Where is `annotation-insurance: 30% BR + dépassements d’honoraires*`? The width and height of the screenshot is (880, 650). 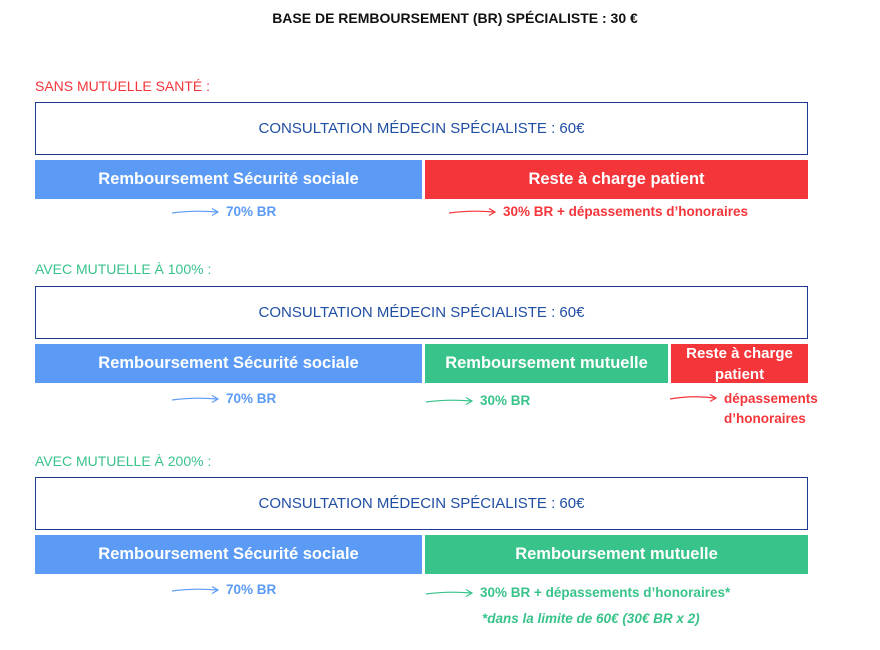 annotation-insurance: 30% BR + dépassements d’honoraires* is located at coordinates (578, 593).